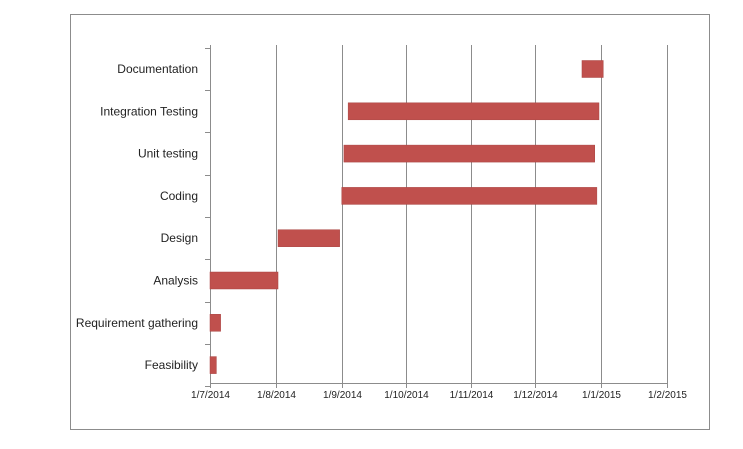  I want to click on category-label: Feasibility, so click(171, 365).